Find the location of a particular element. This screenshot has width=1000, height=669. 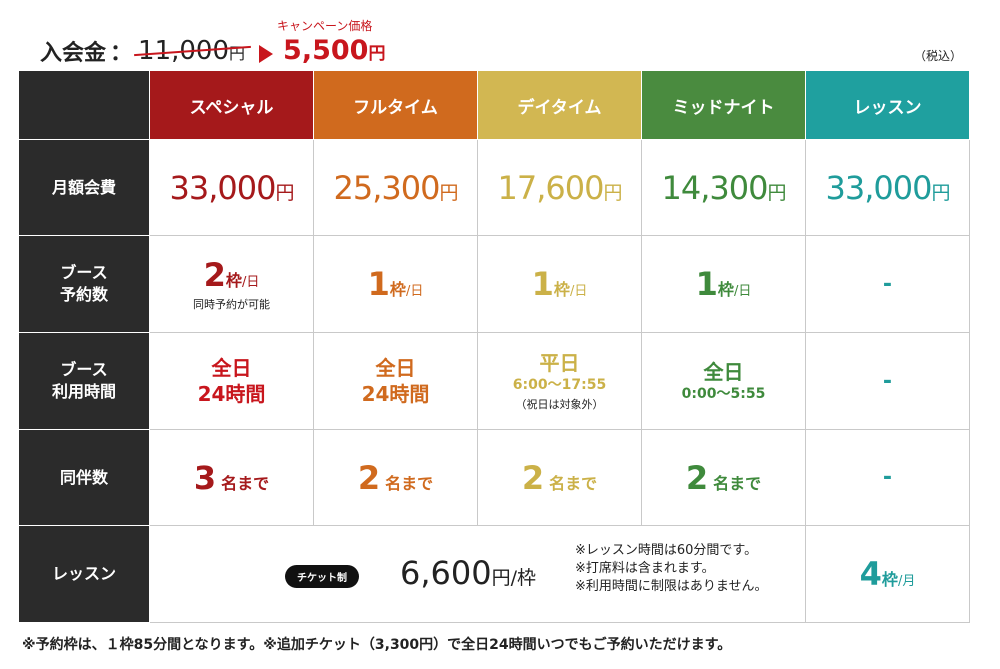

fee-midnight-value: 14,300 is located at coordinates (715, 187).